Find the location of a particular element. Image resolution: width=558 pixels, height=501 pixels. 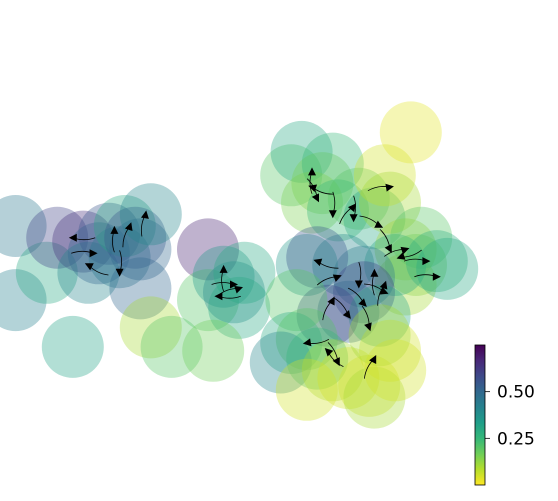

colorbar-fill is located at coordinates (480, 415).